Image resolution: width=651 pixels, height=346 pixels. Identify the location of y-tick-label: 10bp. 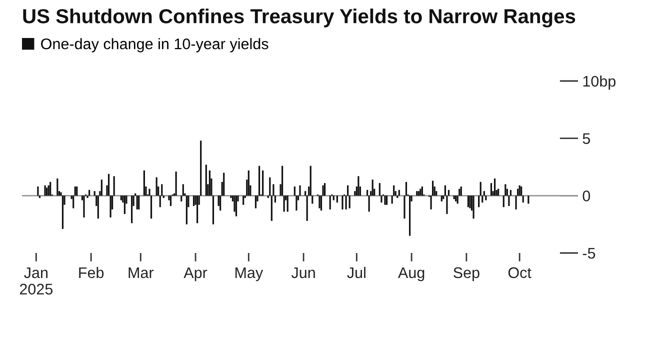
(599, 82).